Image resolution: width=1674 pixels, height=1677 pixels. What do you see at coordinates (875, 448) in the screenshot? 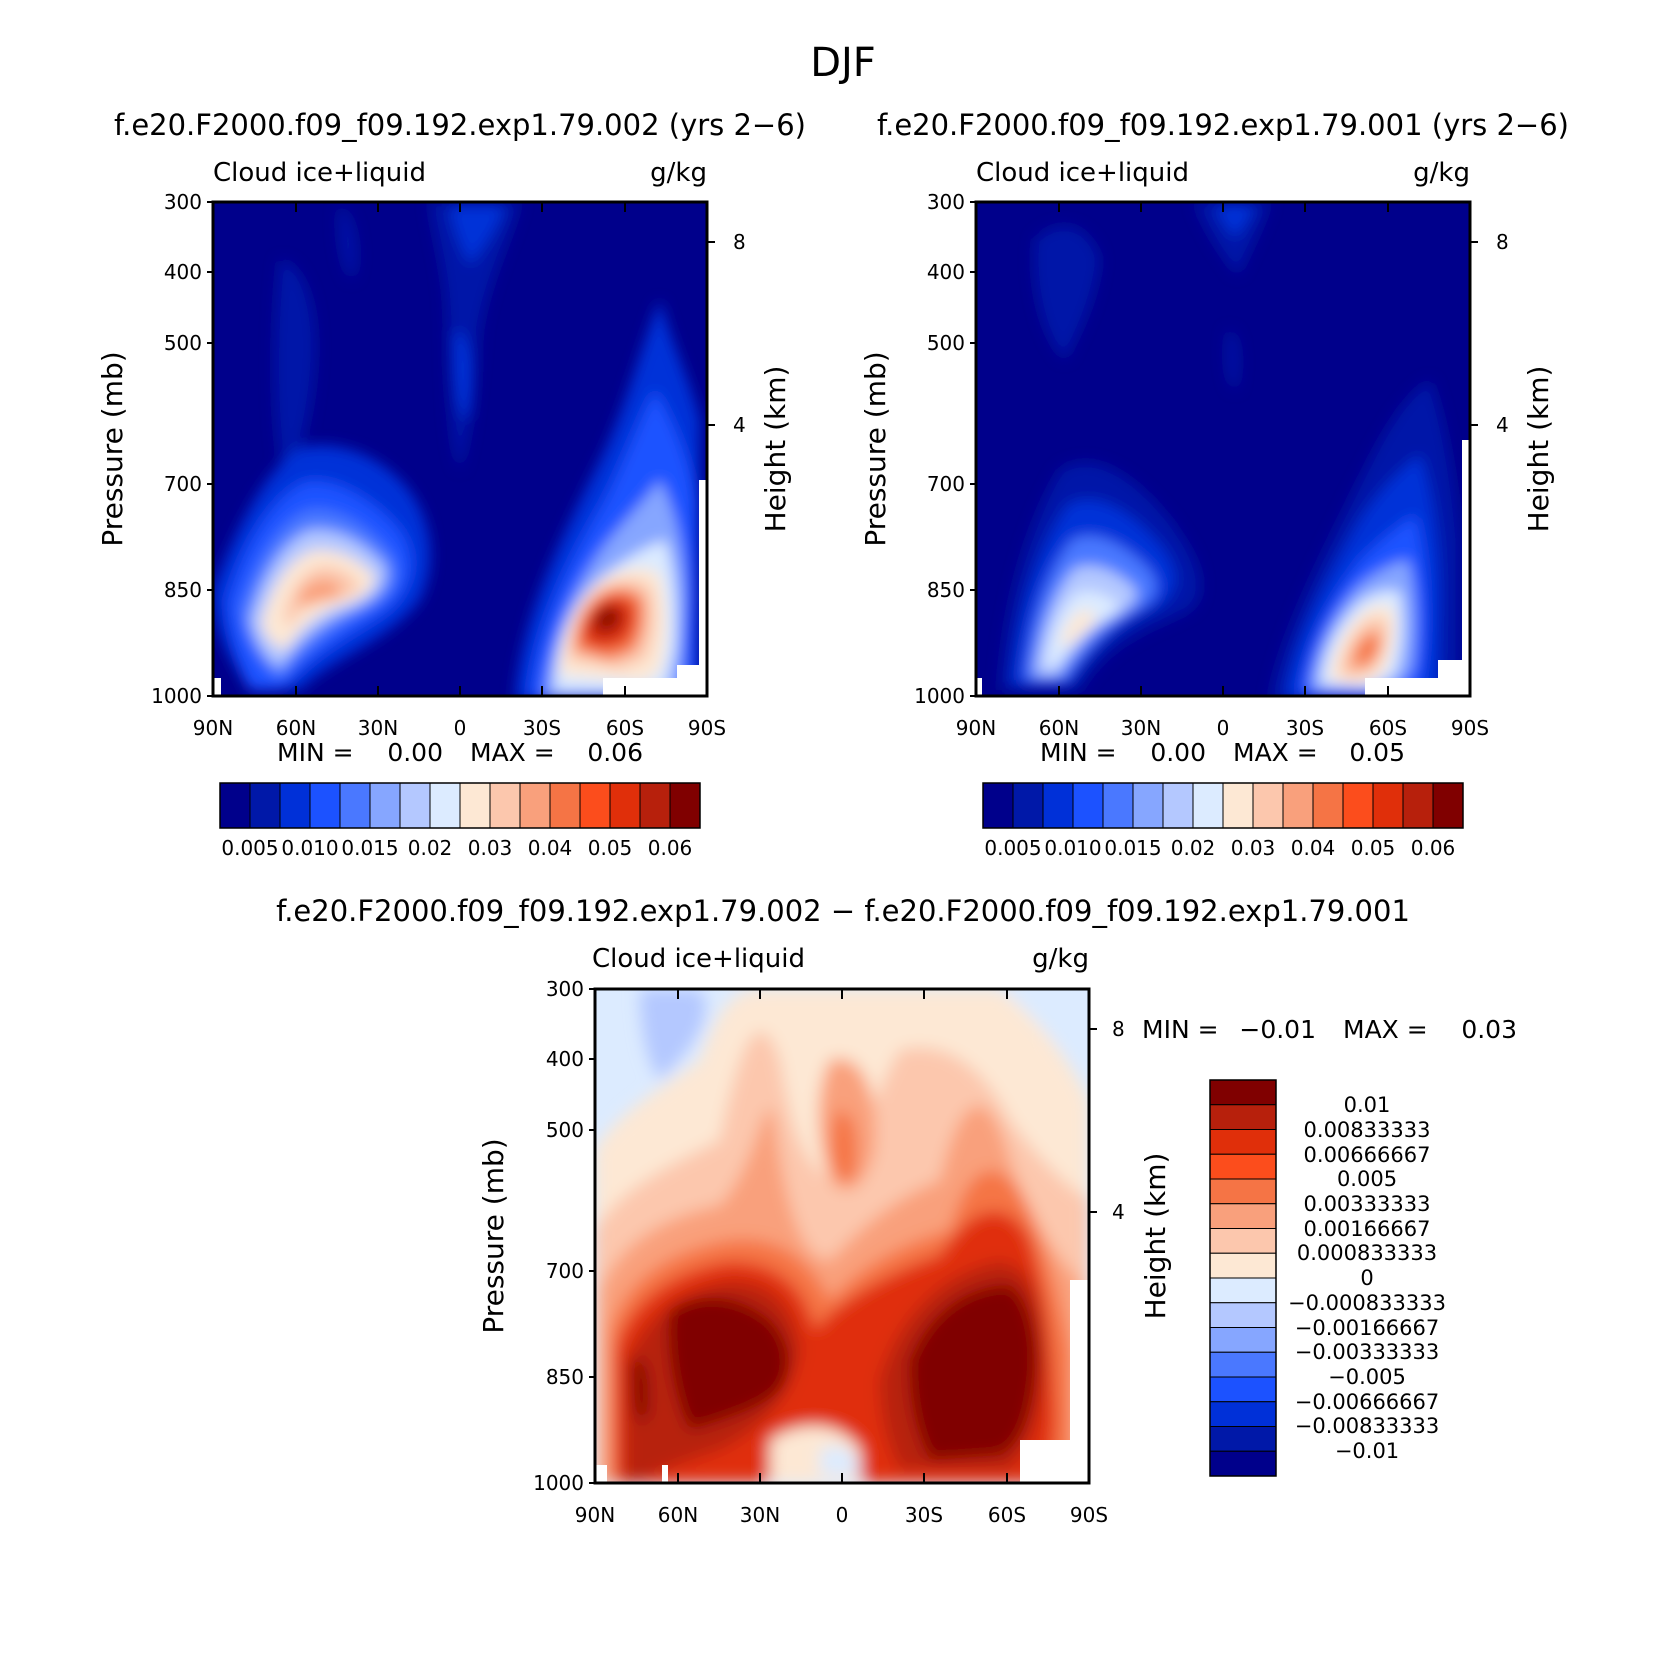
I see `right-y-axis-label: Pressure (mb)` at bounding box center [875, 448].